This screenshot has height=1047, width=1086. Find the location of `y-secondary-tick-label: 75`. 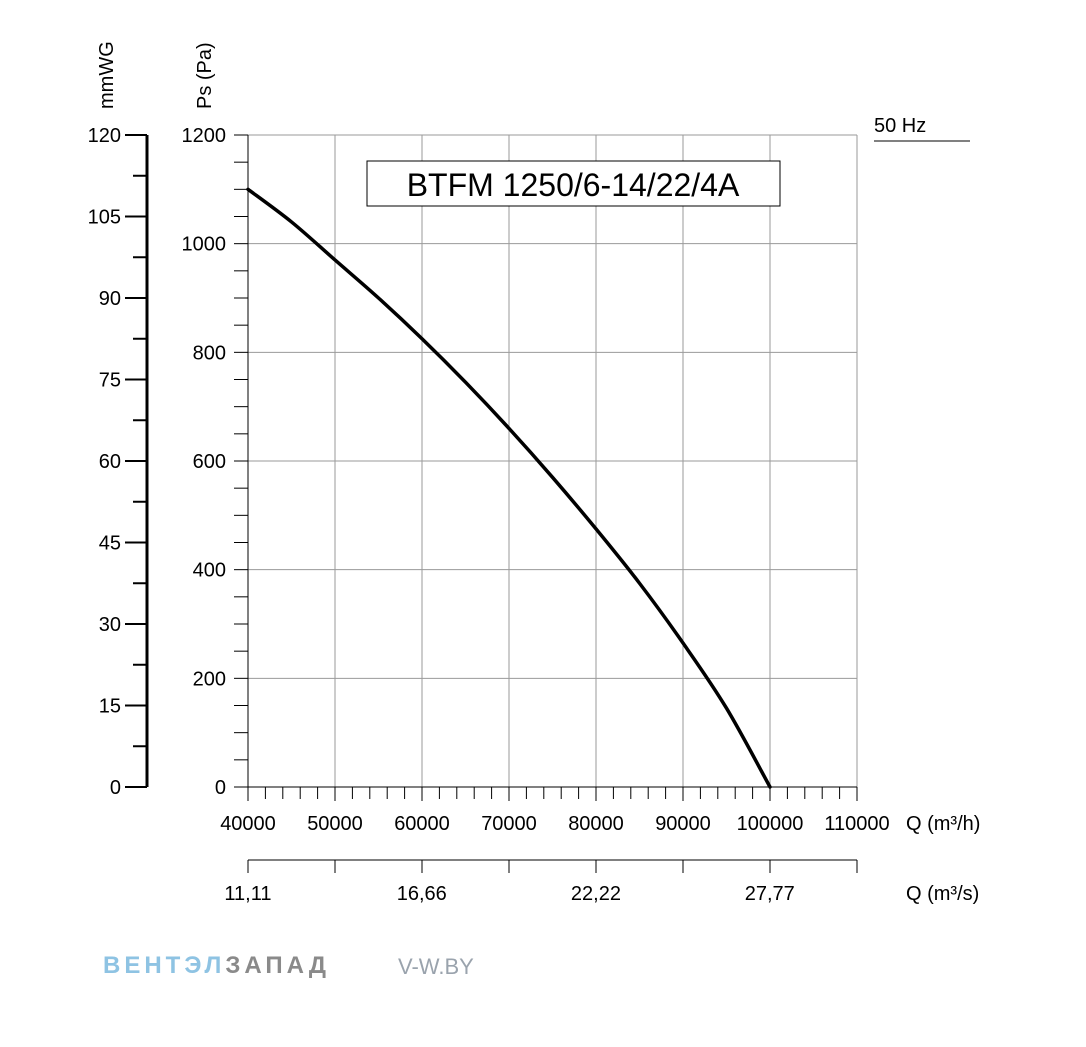

y-secondary-tick-label: 75 is located at coordinates (110, 381).